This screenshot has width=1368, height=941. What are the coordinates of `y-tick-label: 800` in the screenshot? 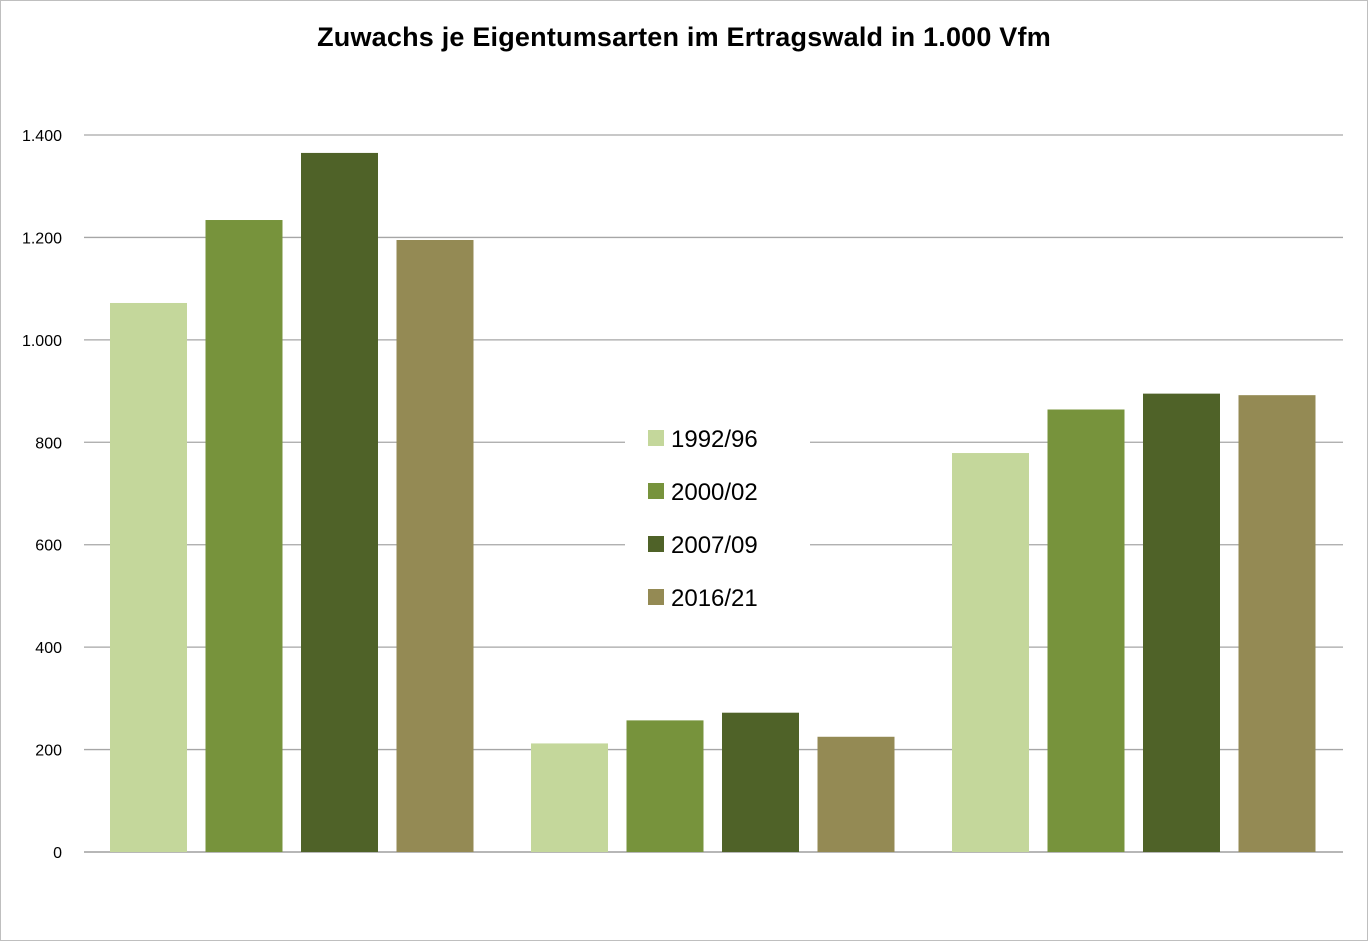 It's located at (48, 443).